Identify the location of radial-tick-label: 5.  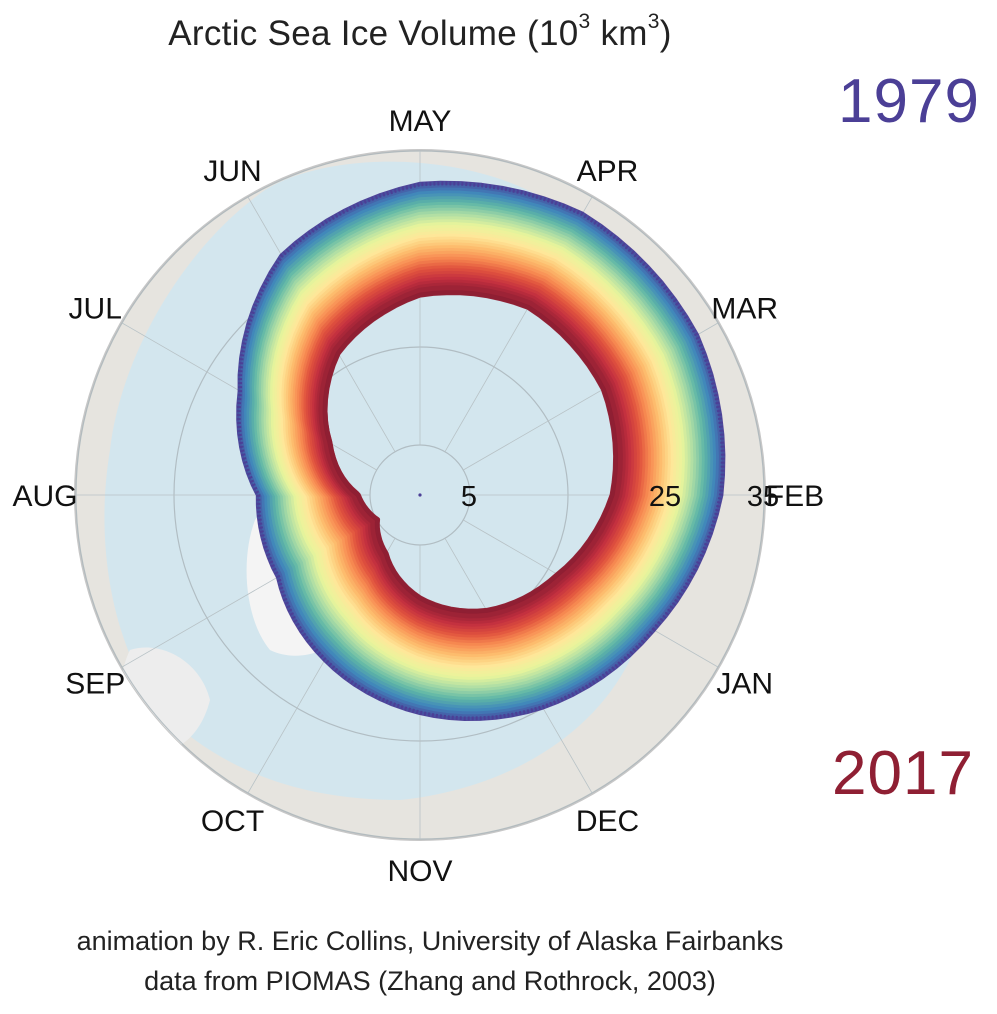
(469, 497).